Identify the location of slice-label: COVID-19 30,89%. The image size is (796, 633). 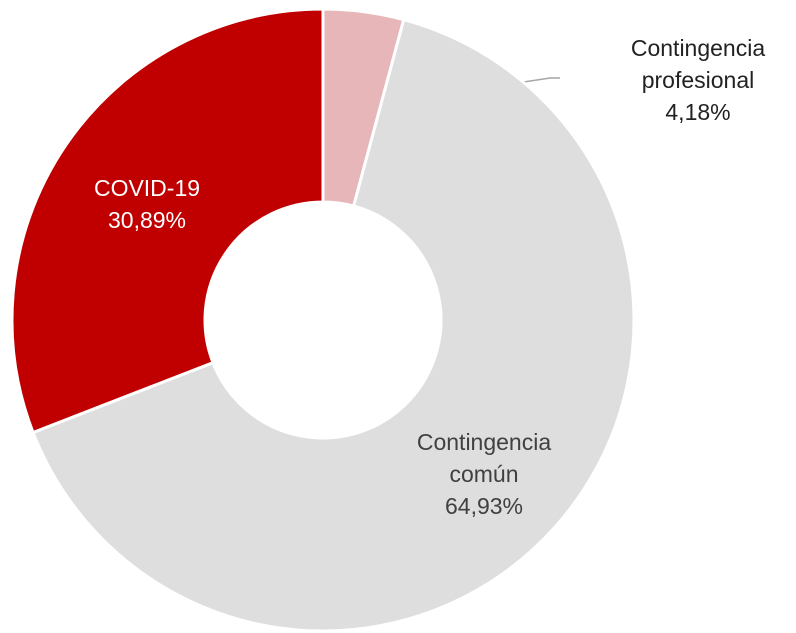
(147, 204).